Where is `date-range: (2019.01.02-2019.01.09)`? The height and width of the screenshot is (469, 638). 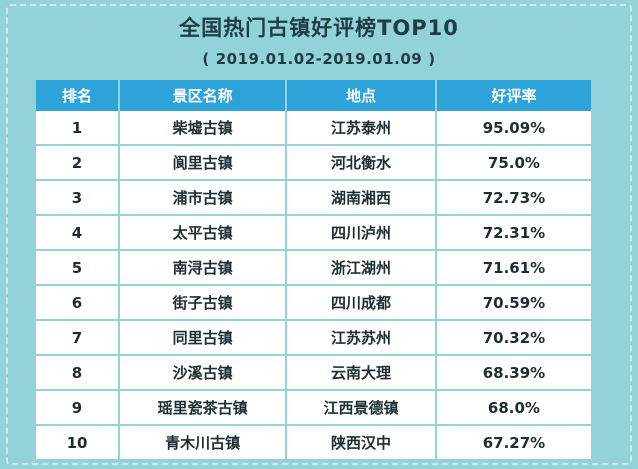 date-range: (2019.01.02-2019.01.09) is located at coordinates (319, 59).